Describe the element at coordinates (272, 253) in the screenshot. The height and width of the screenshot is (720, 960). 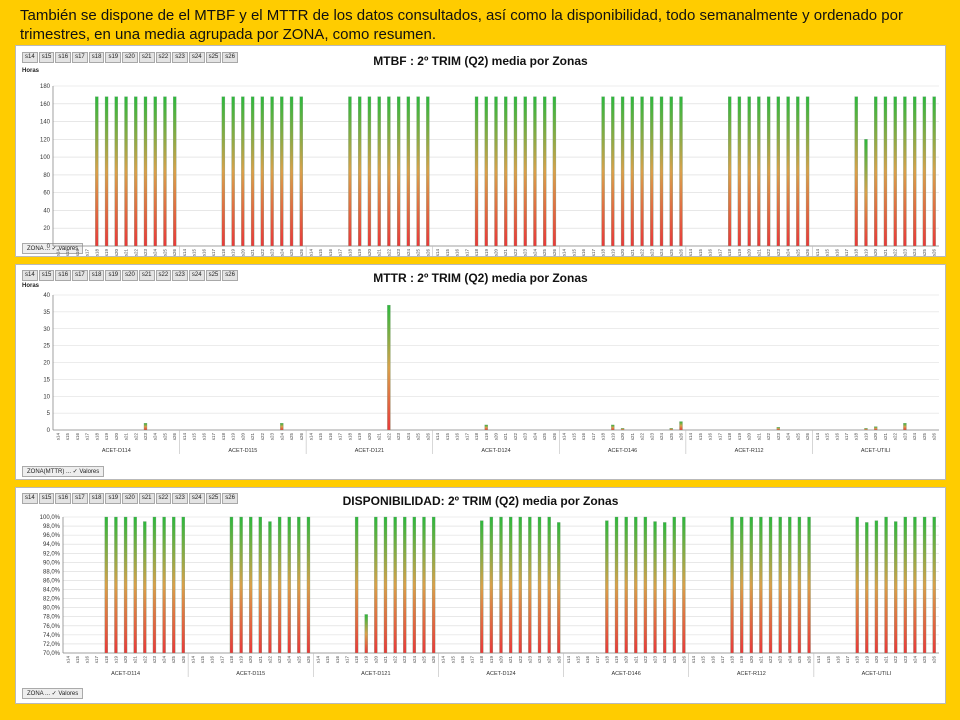
I see `x-tick-label: s23` at that location.